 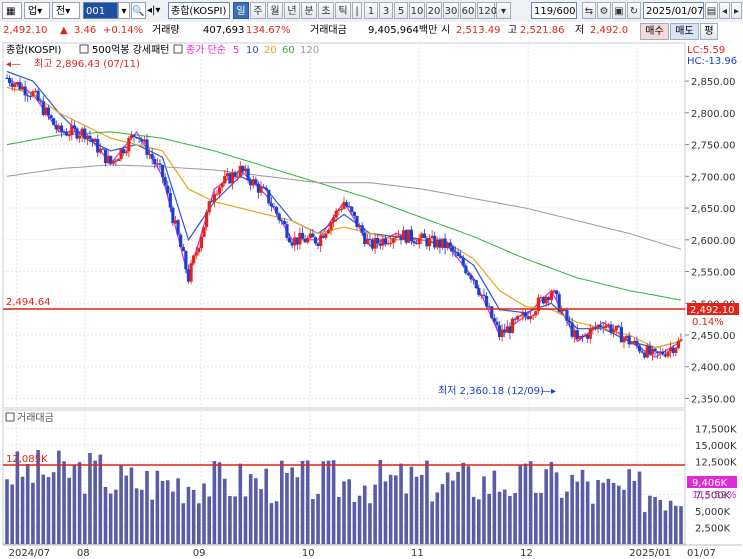 What do you see at coordinates (124, 10) in the screenshot?
I see `code-dropdown-icon: ▾` at bounding box center [124, 10].